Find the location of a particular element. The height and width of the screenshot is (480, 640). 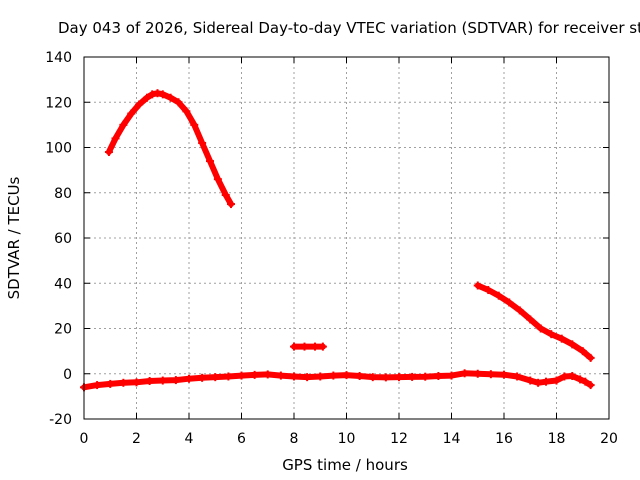

x-tick-label: 4 is located at coordinates (189, 439).